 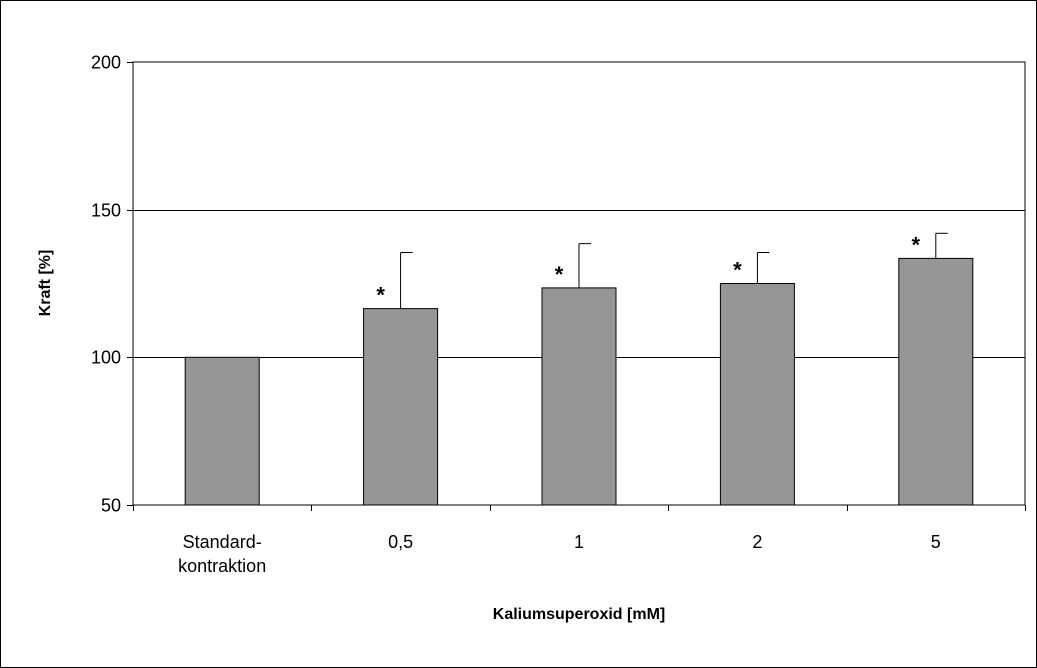 I want to click on x-tick-label-line: kontraktion, so click(x=222, y=566).